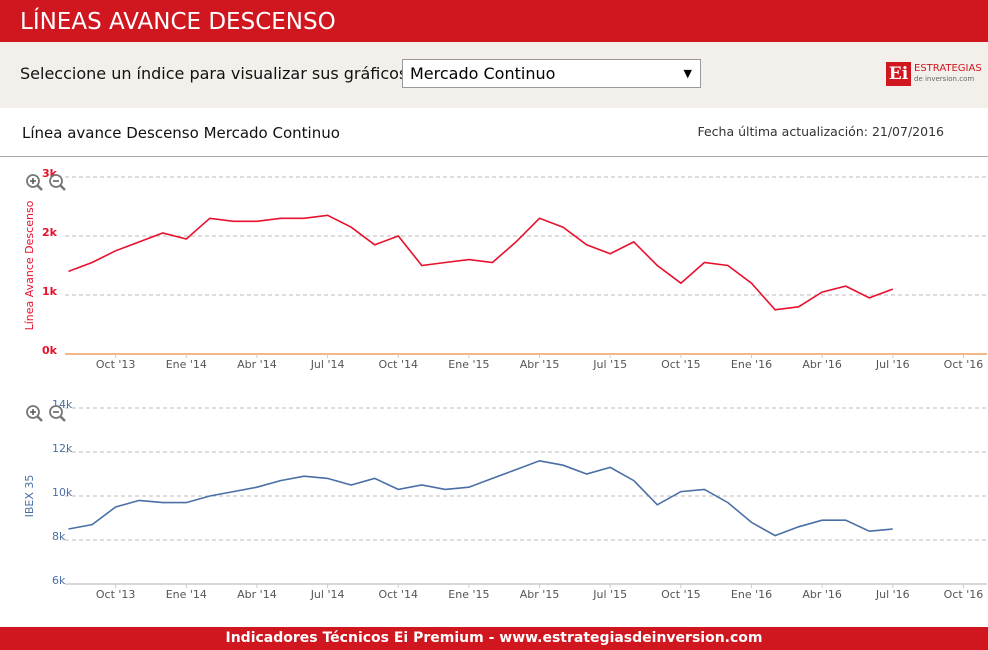  Describe the element at coordinates (948, 68) in the screenshot. I see `logo-name: ESTRATEGIAS` at that location.